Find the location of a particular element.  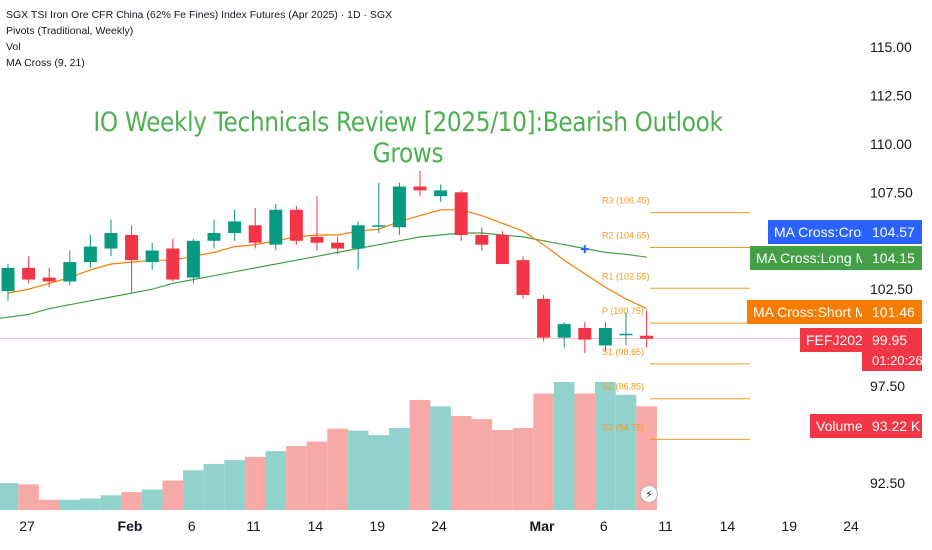

time-tick-label: 27 is located at coordinates (27, 526).